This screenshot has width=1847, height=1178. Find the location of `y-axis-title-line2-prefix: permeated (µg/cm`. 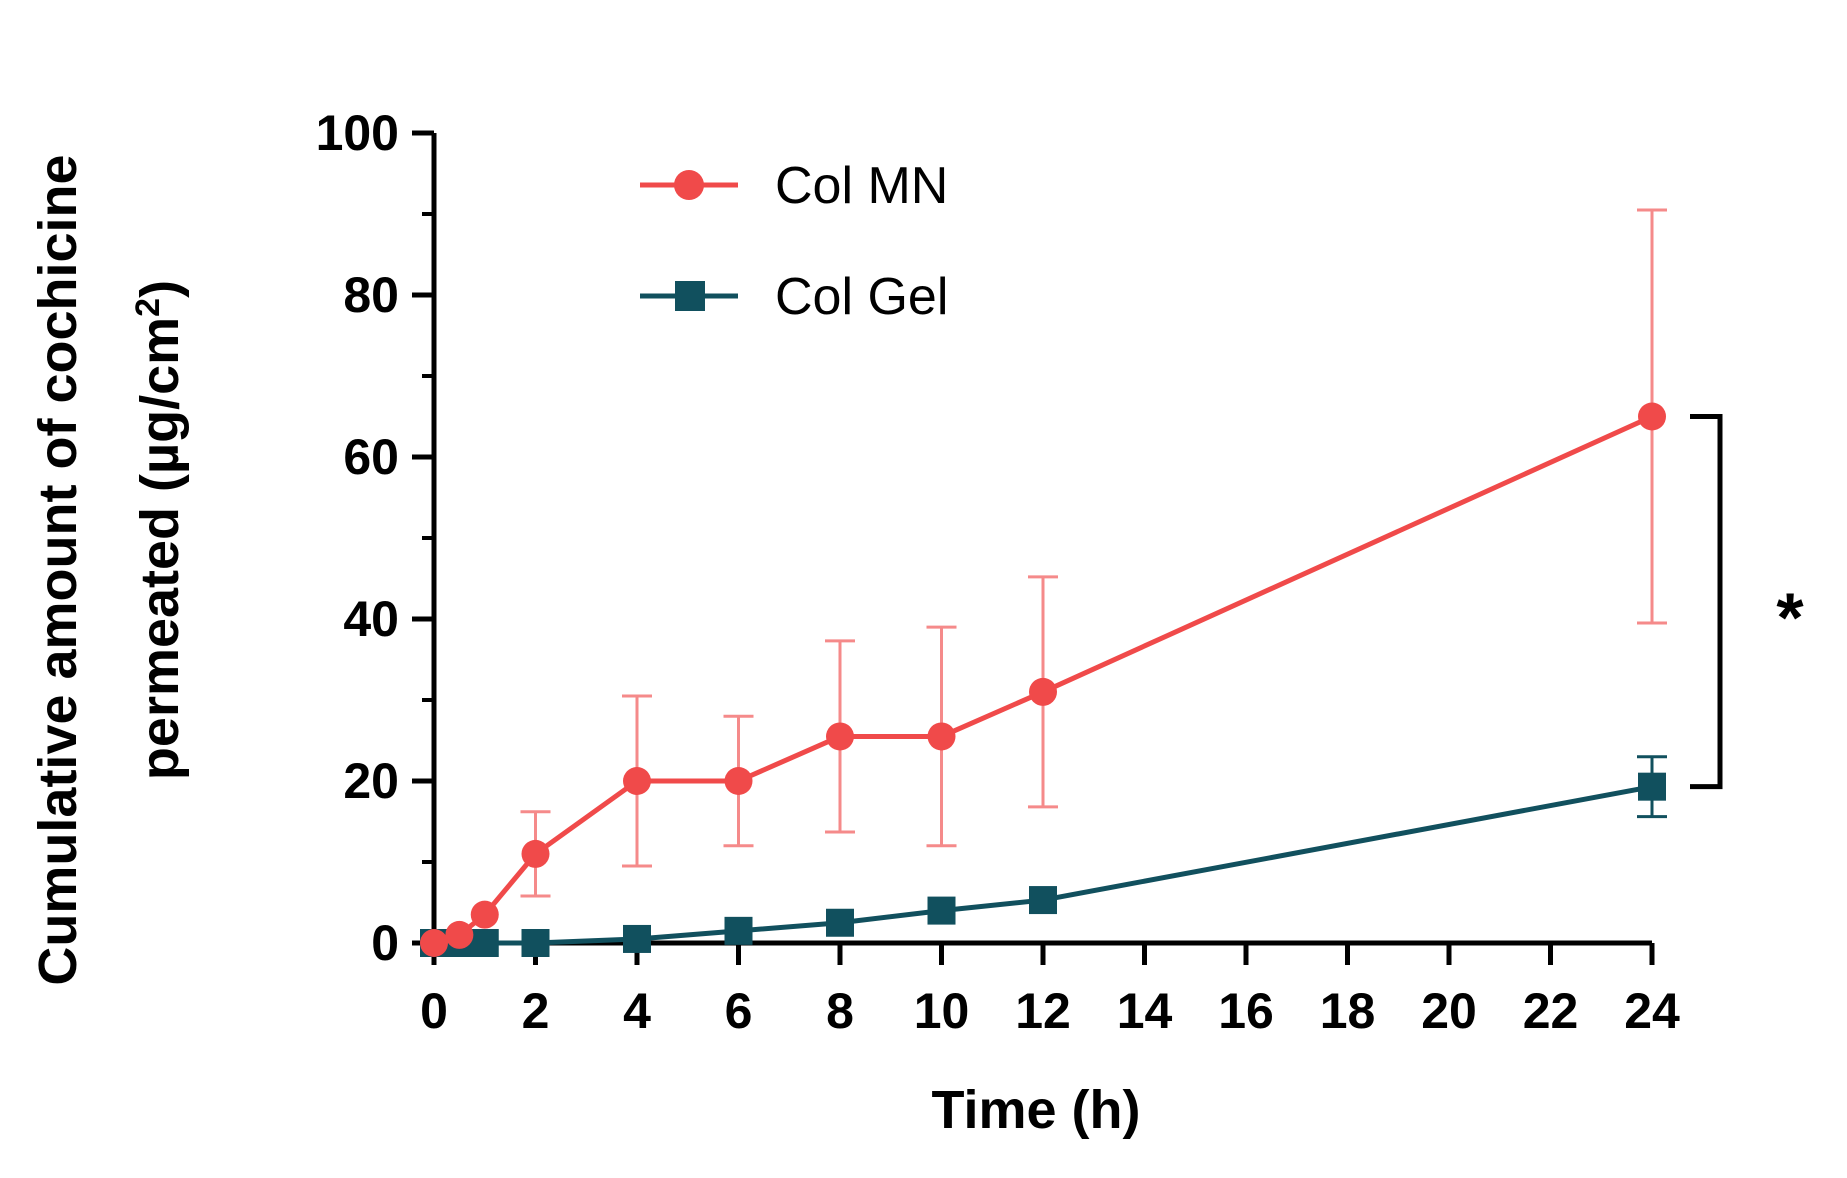

y-axis-title-line2-prefix: permeated (µg/cm is located at coordinates (160, 548).